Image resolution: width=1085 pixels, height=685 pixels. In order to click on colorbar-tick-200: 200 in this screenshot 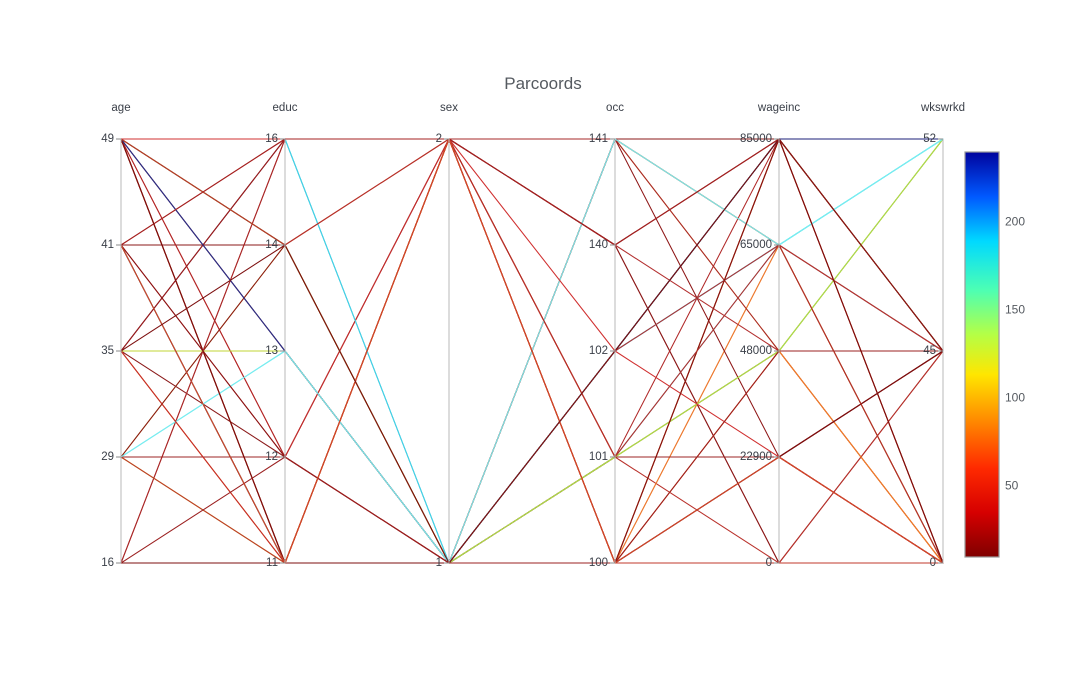, I will do `click(1015, 222)`.